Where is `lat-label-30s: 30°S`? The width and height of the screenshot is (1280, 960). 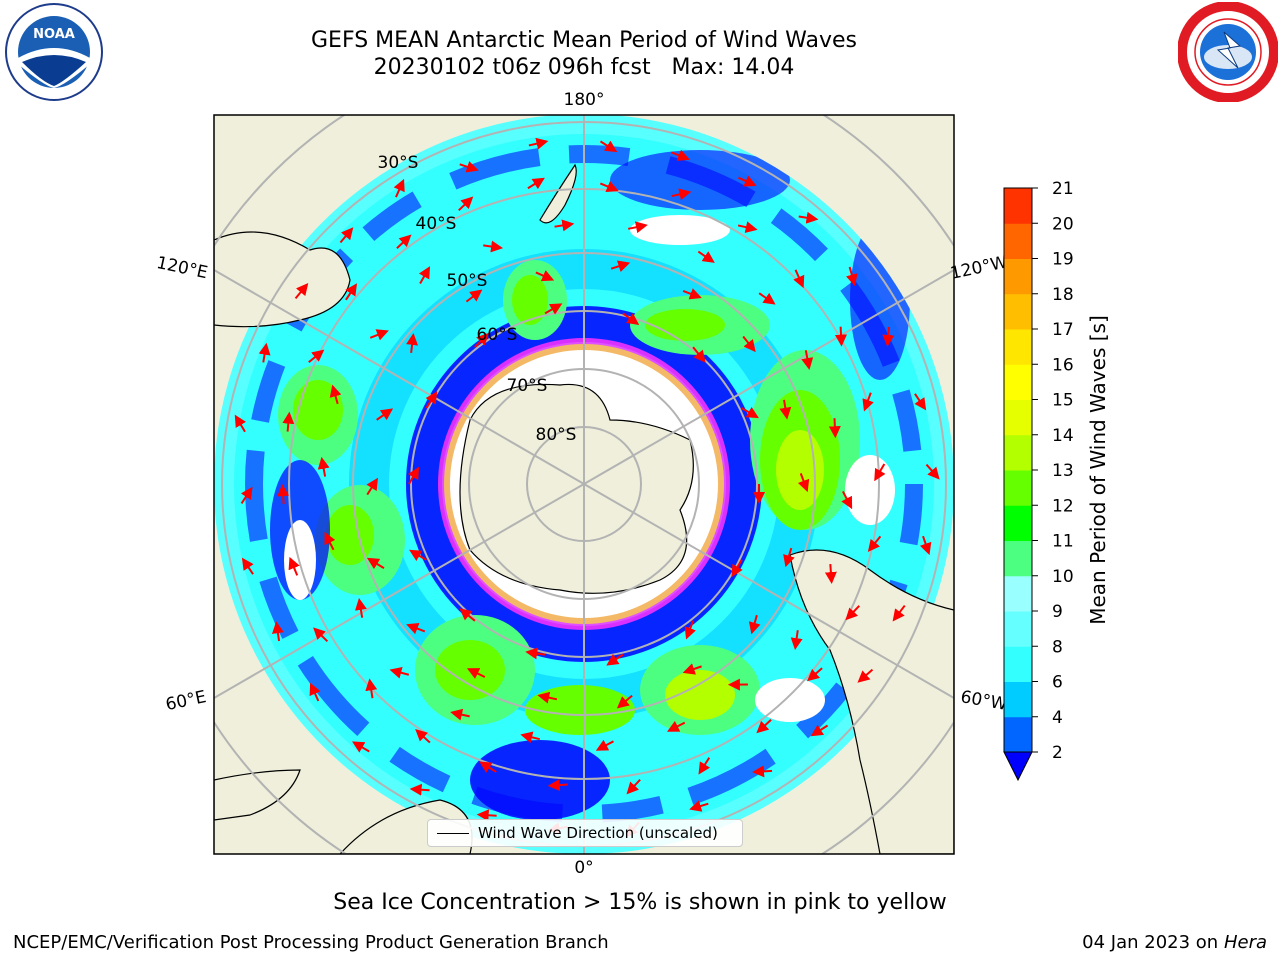 lat-label-30s: 30°S is located at coordinates (398, 163).